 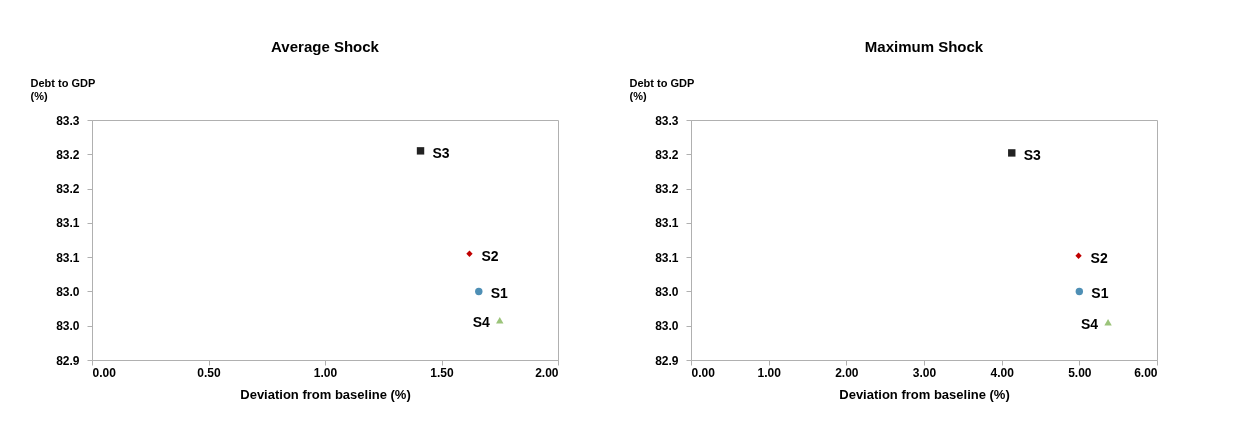 What do you see at coordinates (1002, 372) in the screenshot?
I see `x-tick-label: 4.00` at bounding box center [1002, 372].